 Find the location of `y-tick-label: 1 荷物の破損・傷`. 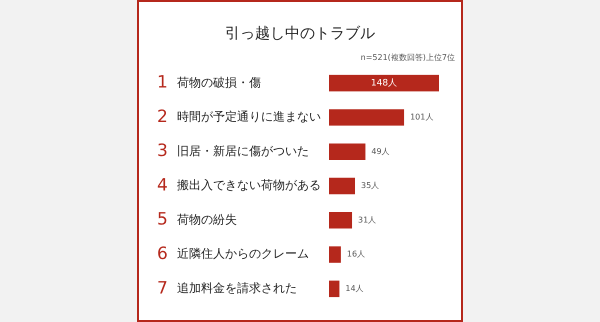

y-tick-label: 1 荷物の破損・傷 is located at coordinates (209, 82).